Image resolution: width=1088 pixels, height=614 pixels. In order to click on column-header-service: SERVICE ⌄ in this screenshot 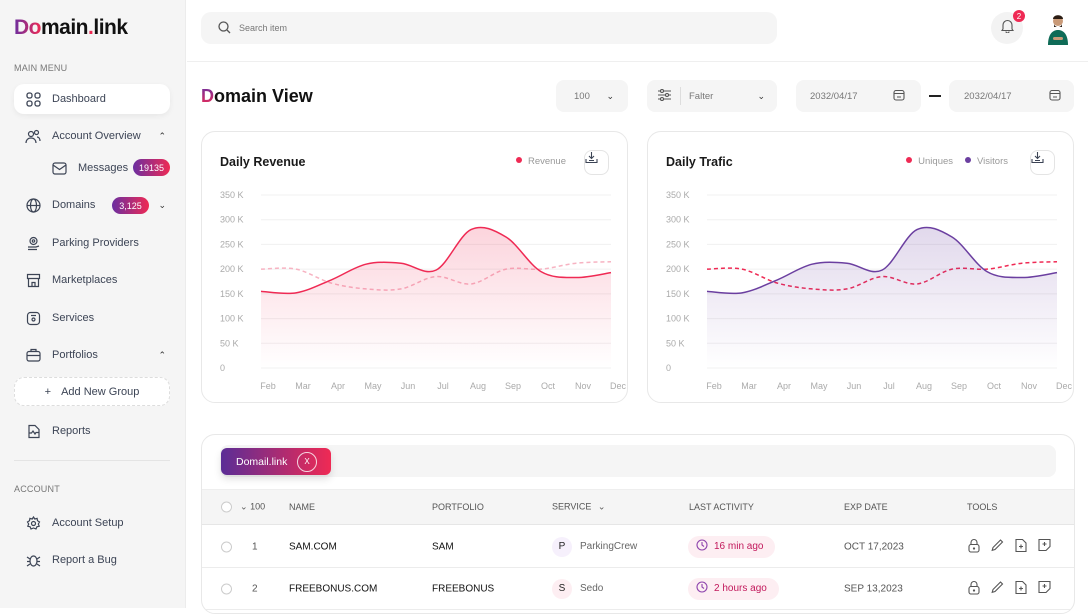, I will do `click(578, 507)`.